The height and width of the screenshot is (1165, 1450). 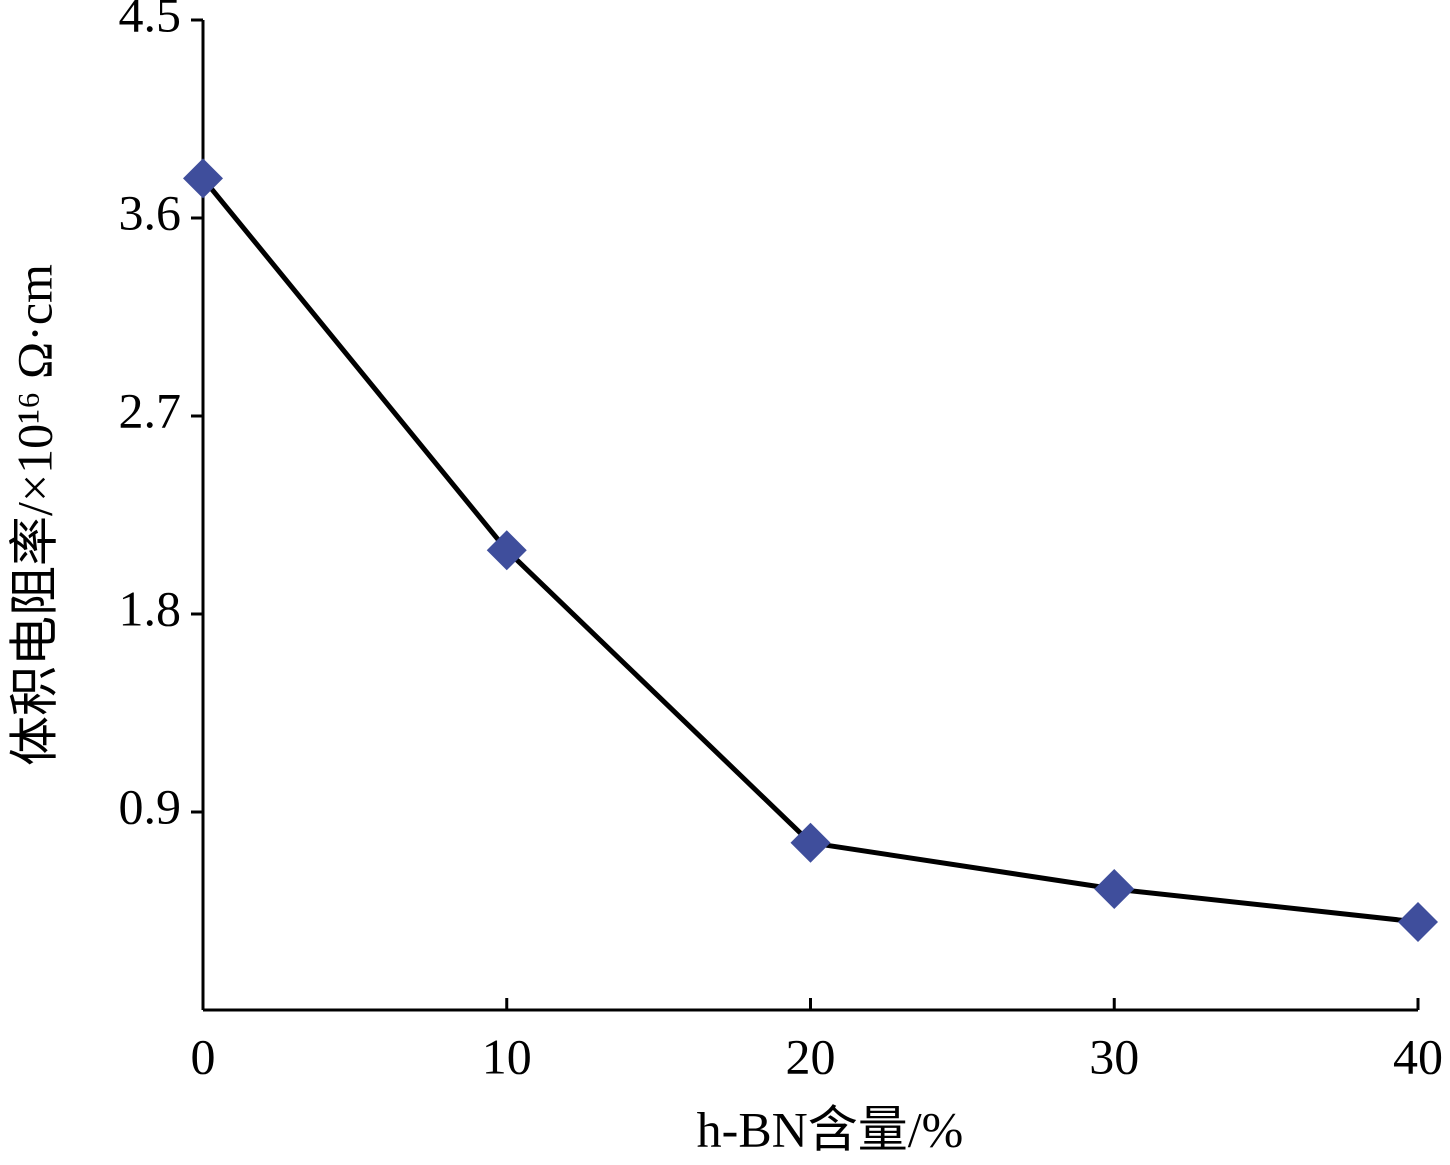 What do you see at coordinates (1418, 1056) in the screenshot?
I see `x-tick-label: 40` at bounding box center [1418, 1056].